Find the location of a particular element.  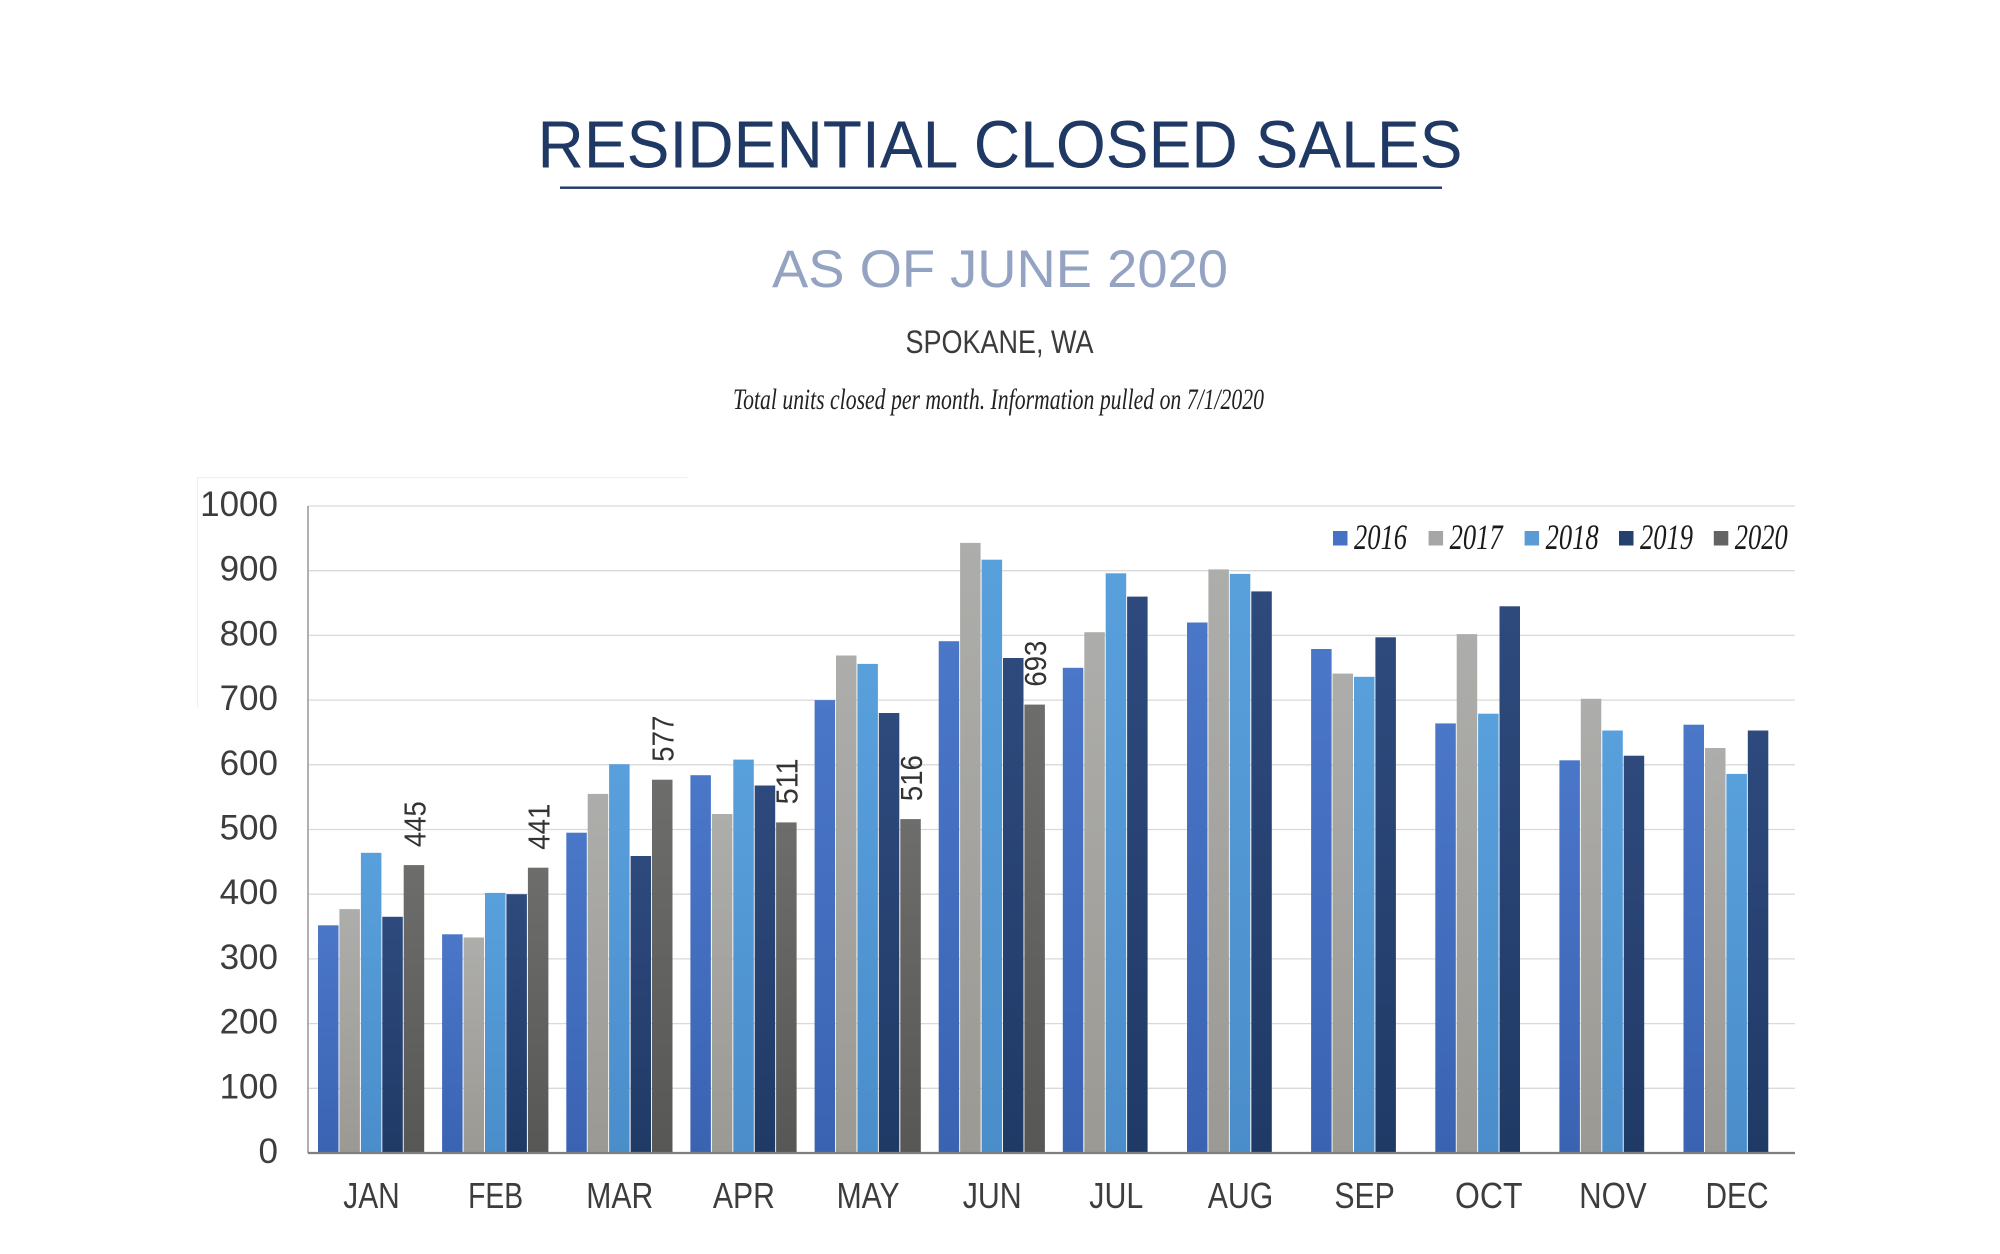

svg-text: 2018 is located at coordinates (1572, 537).